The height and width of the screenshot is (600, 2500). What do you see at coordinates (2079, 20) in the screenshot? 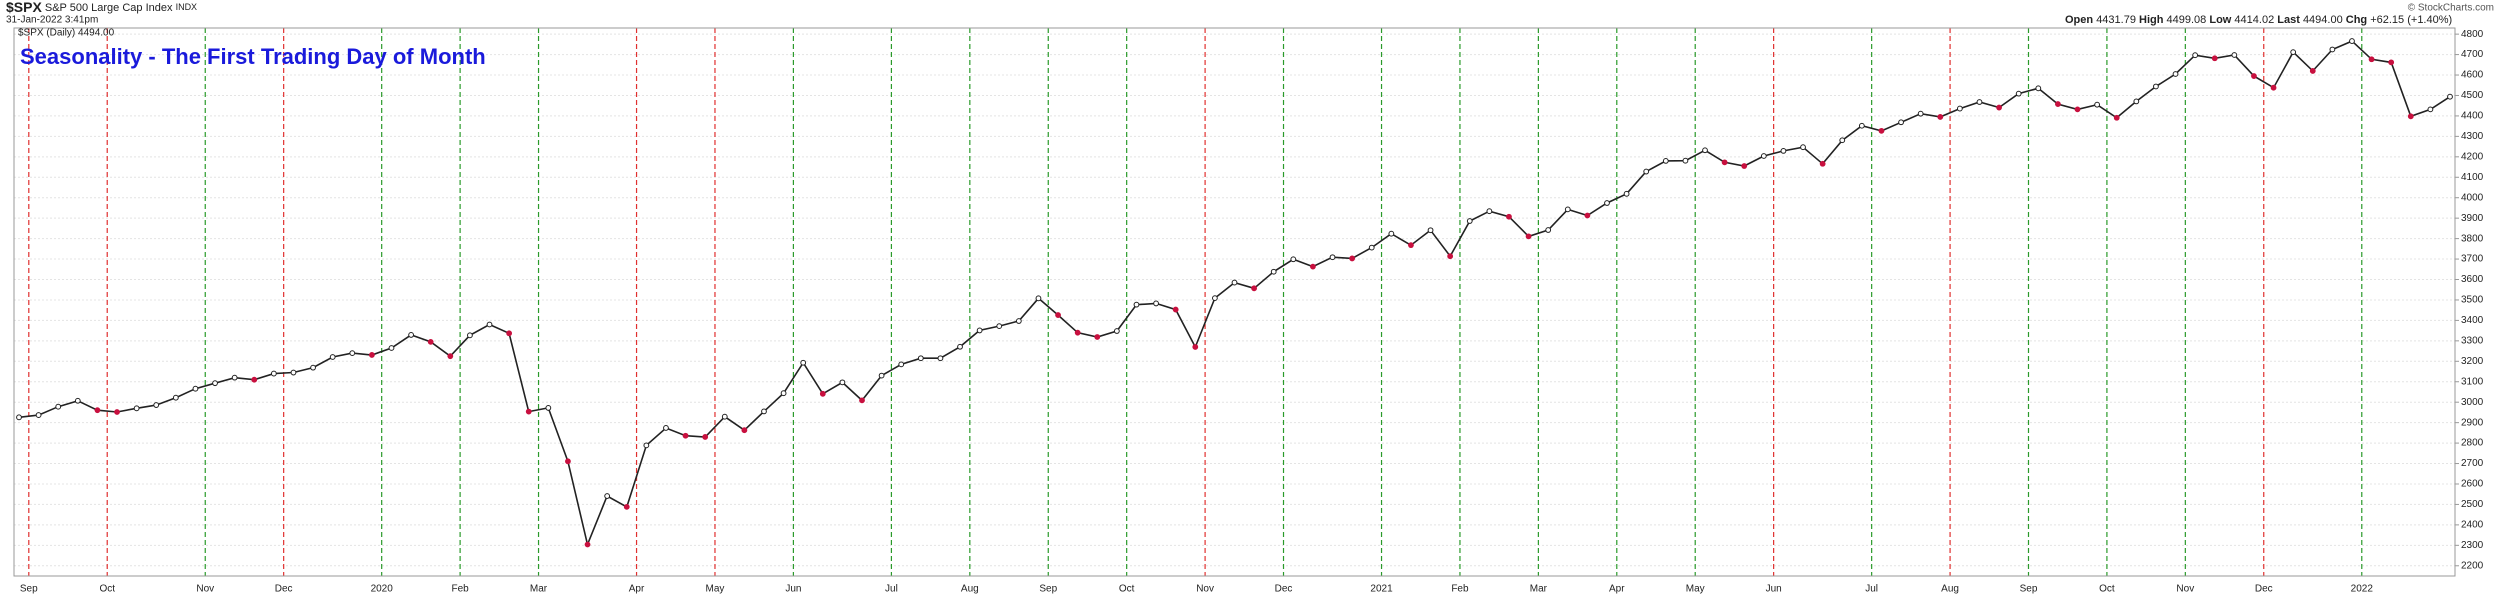
I see `quote-label: Open` at bounding box center [2079, 20].